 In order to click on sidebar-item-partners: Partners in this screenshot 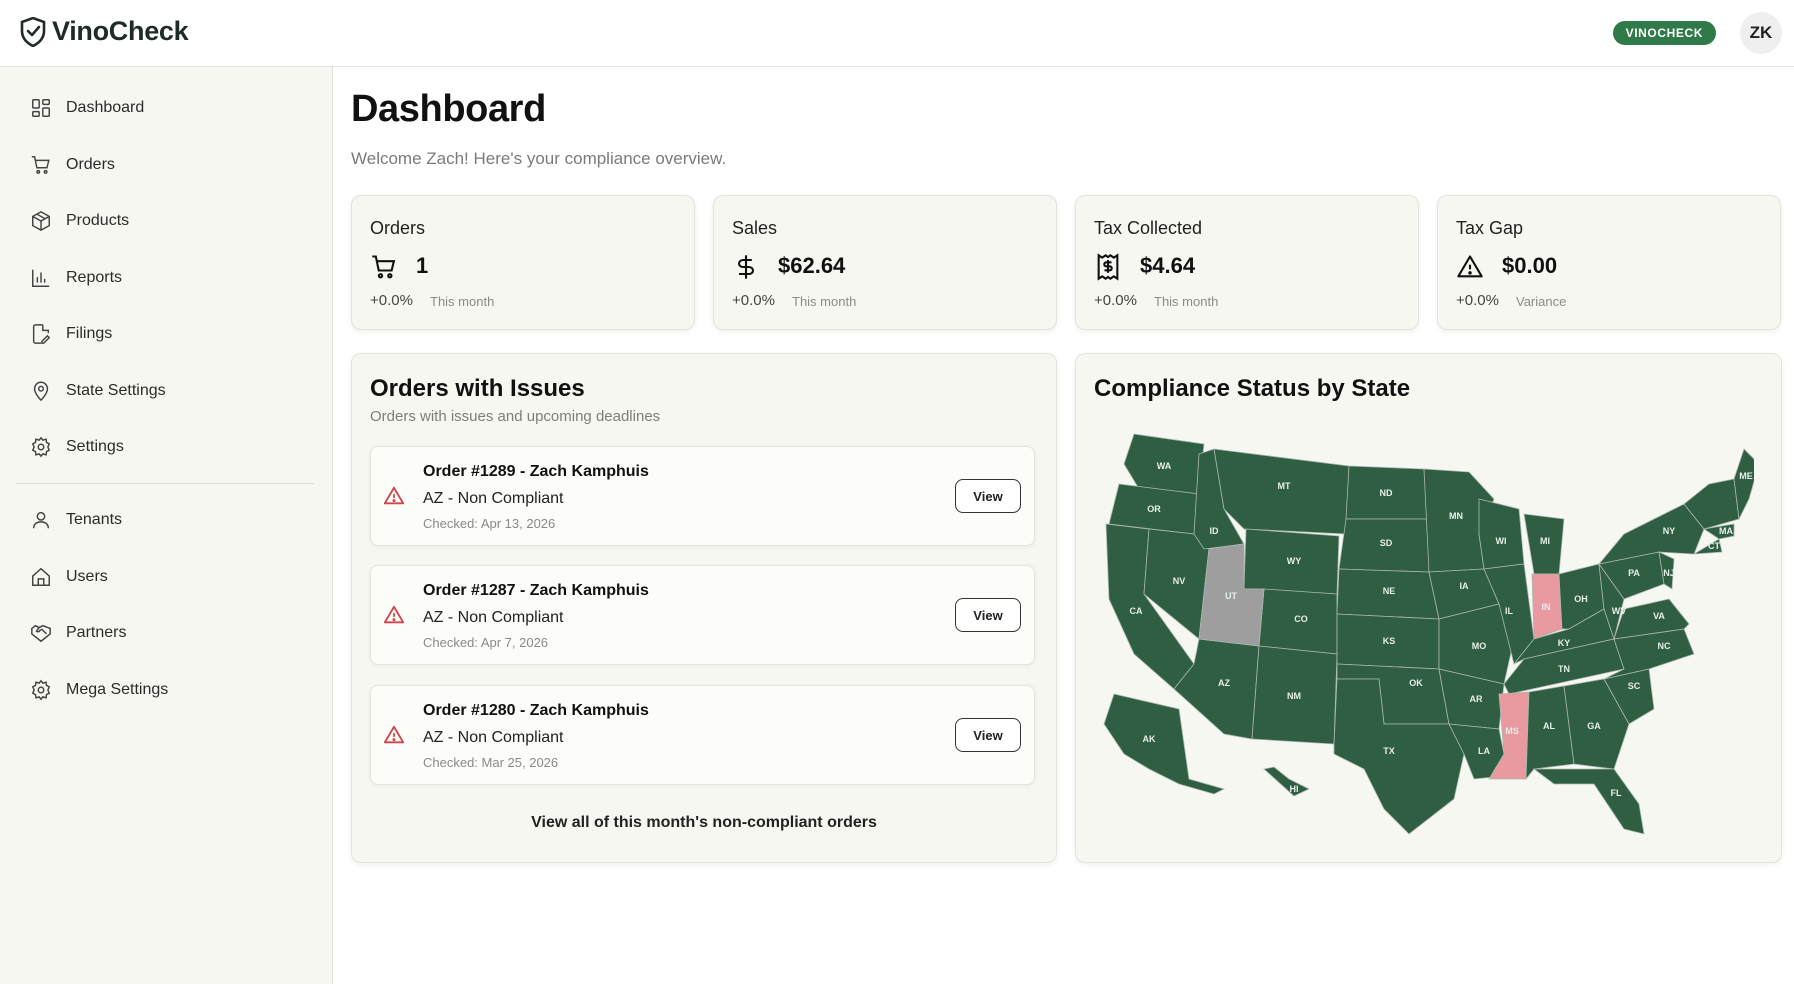, I will do `click(78, 633)`.